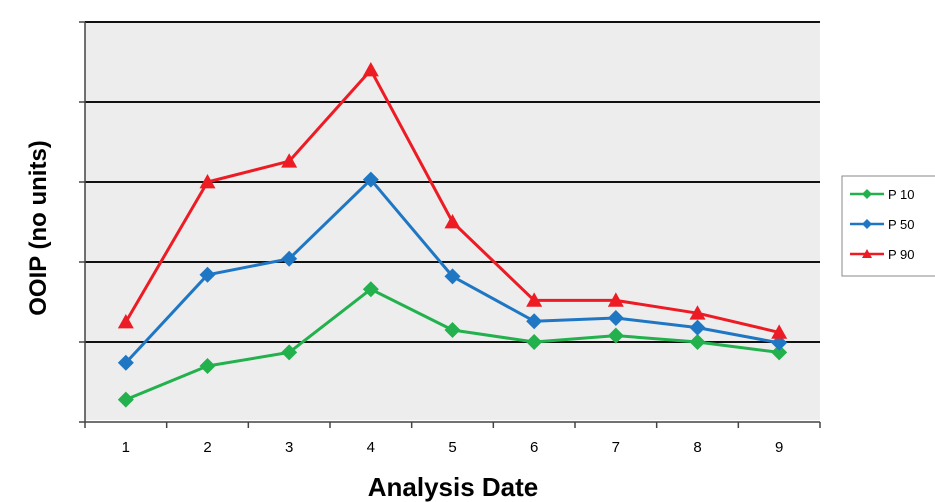 The width and height of the screenshot is (935, 502). I want to click on legend-box, so click(888, 226).